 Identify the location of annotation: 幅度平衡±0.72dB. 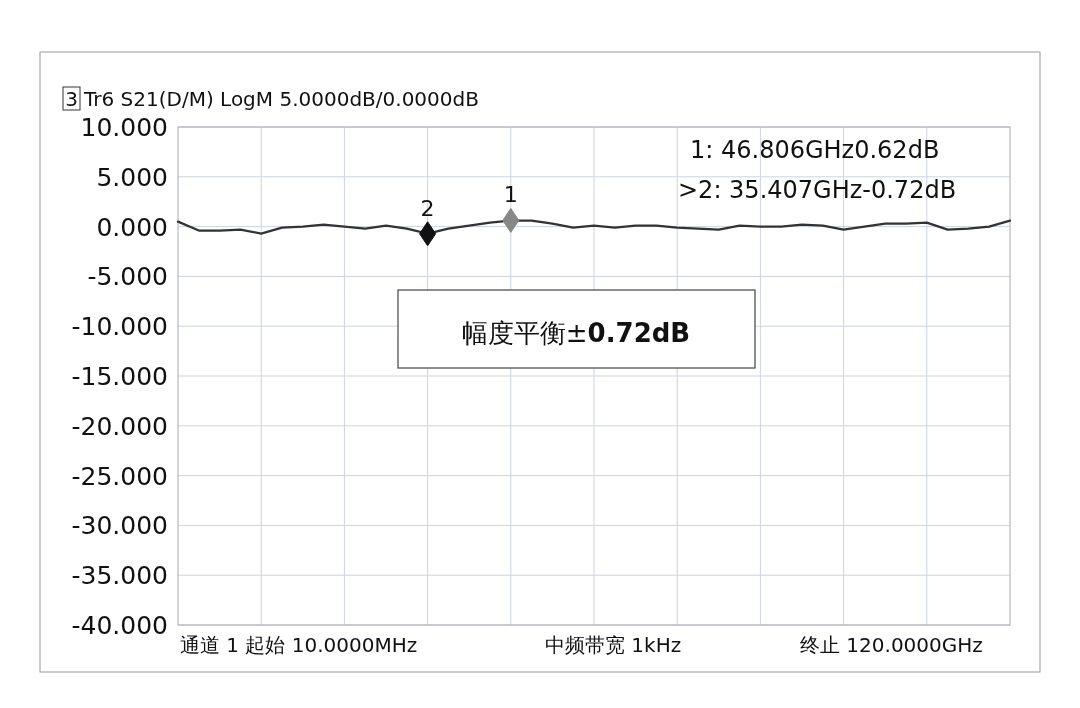
(576, 333).